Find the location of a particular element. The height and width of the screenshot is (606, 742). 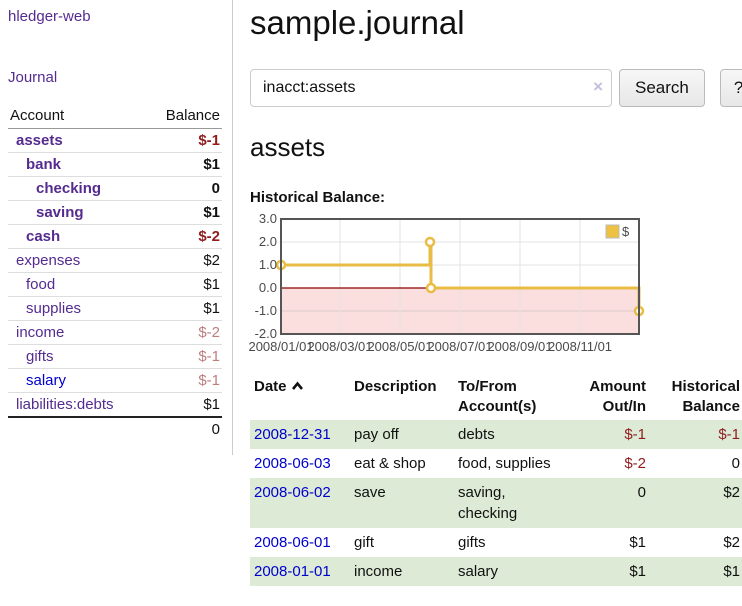

transaction-amount: 0 is located at coordinates (641, 492).